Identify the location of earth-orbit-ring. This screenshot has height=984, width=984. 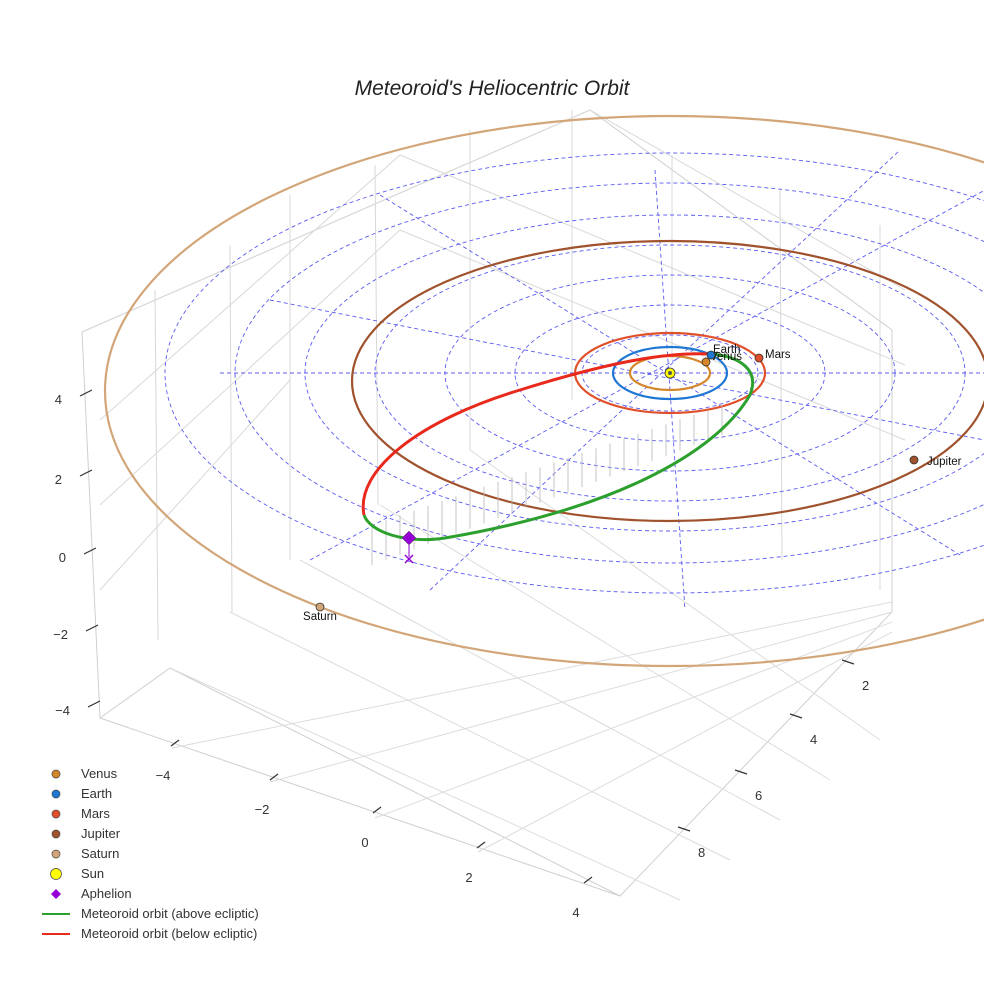
(670, 373).